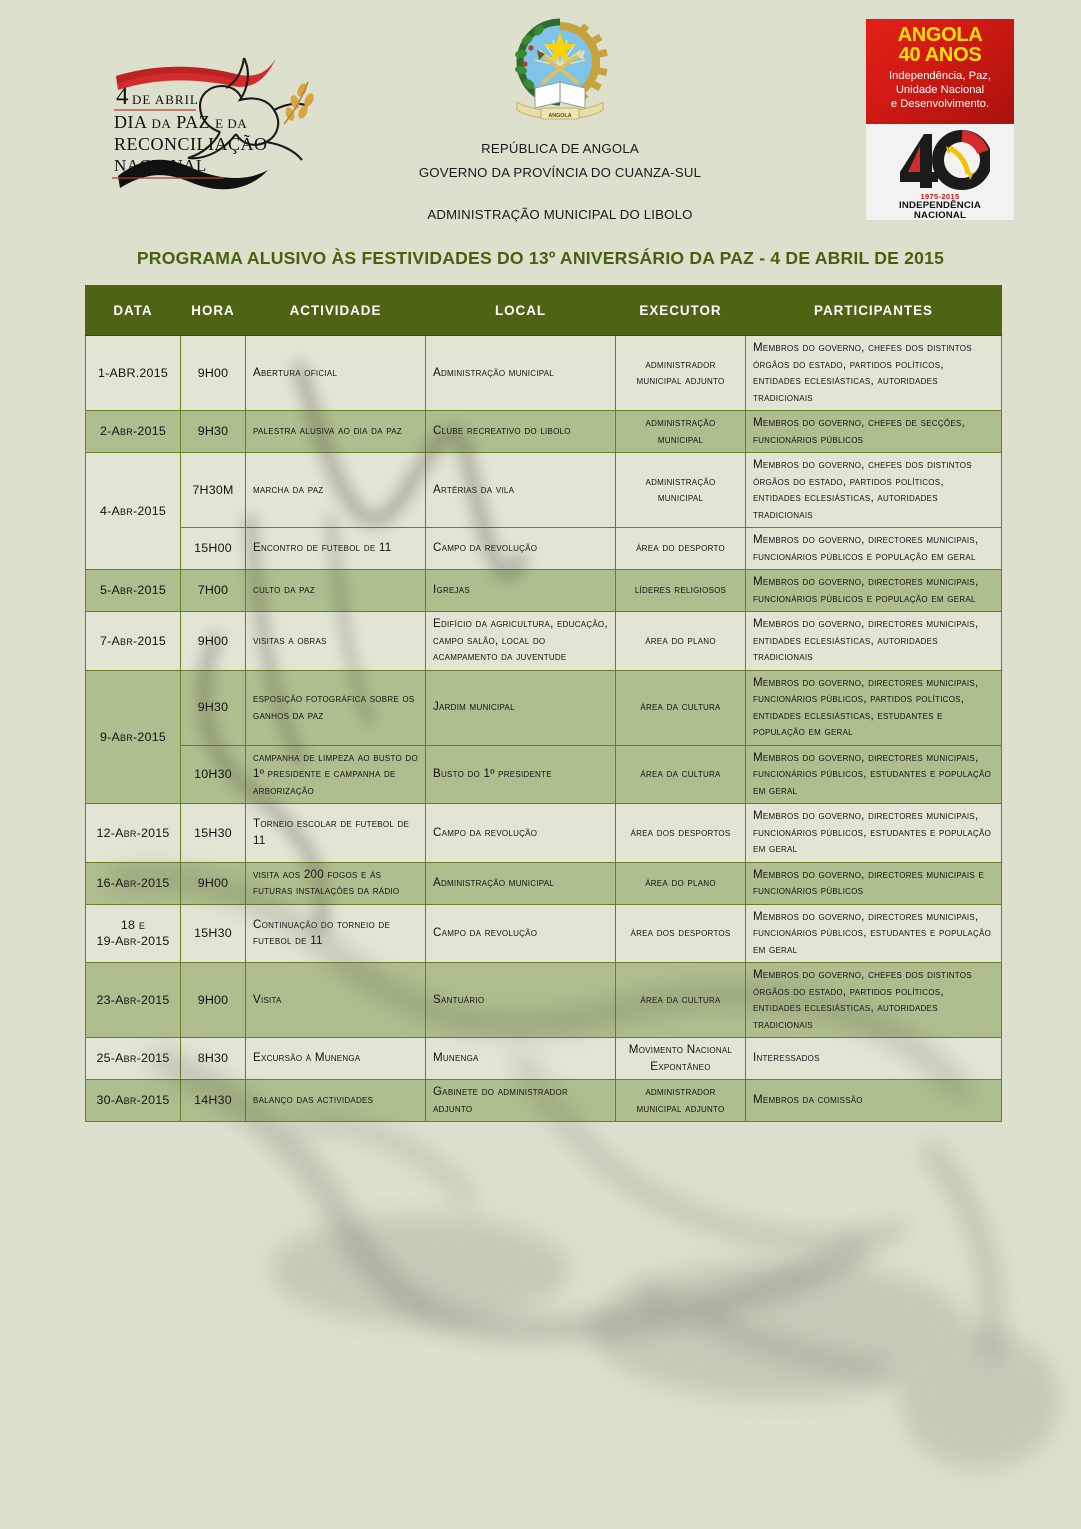 Image resolution: width=1081 pixels, height=1529 pixels. What do you see at coordinates (160, 165) in the screenshot?
I see `svg-text: NACIONAL` at bounding box center [160, 165].